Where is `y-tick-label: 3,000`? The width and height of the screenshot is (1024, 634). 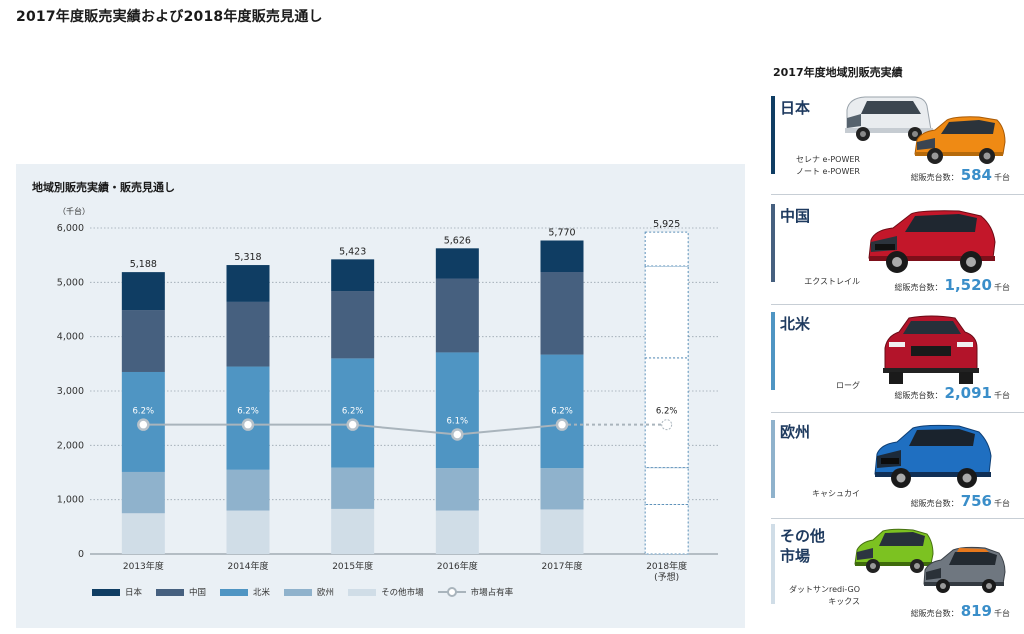
y-tick-label: 3,000 is located at coordinates (70, 391).